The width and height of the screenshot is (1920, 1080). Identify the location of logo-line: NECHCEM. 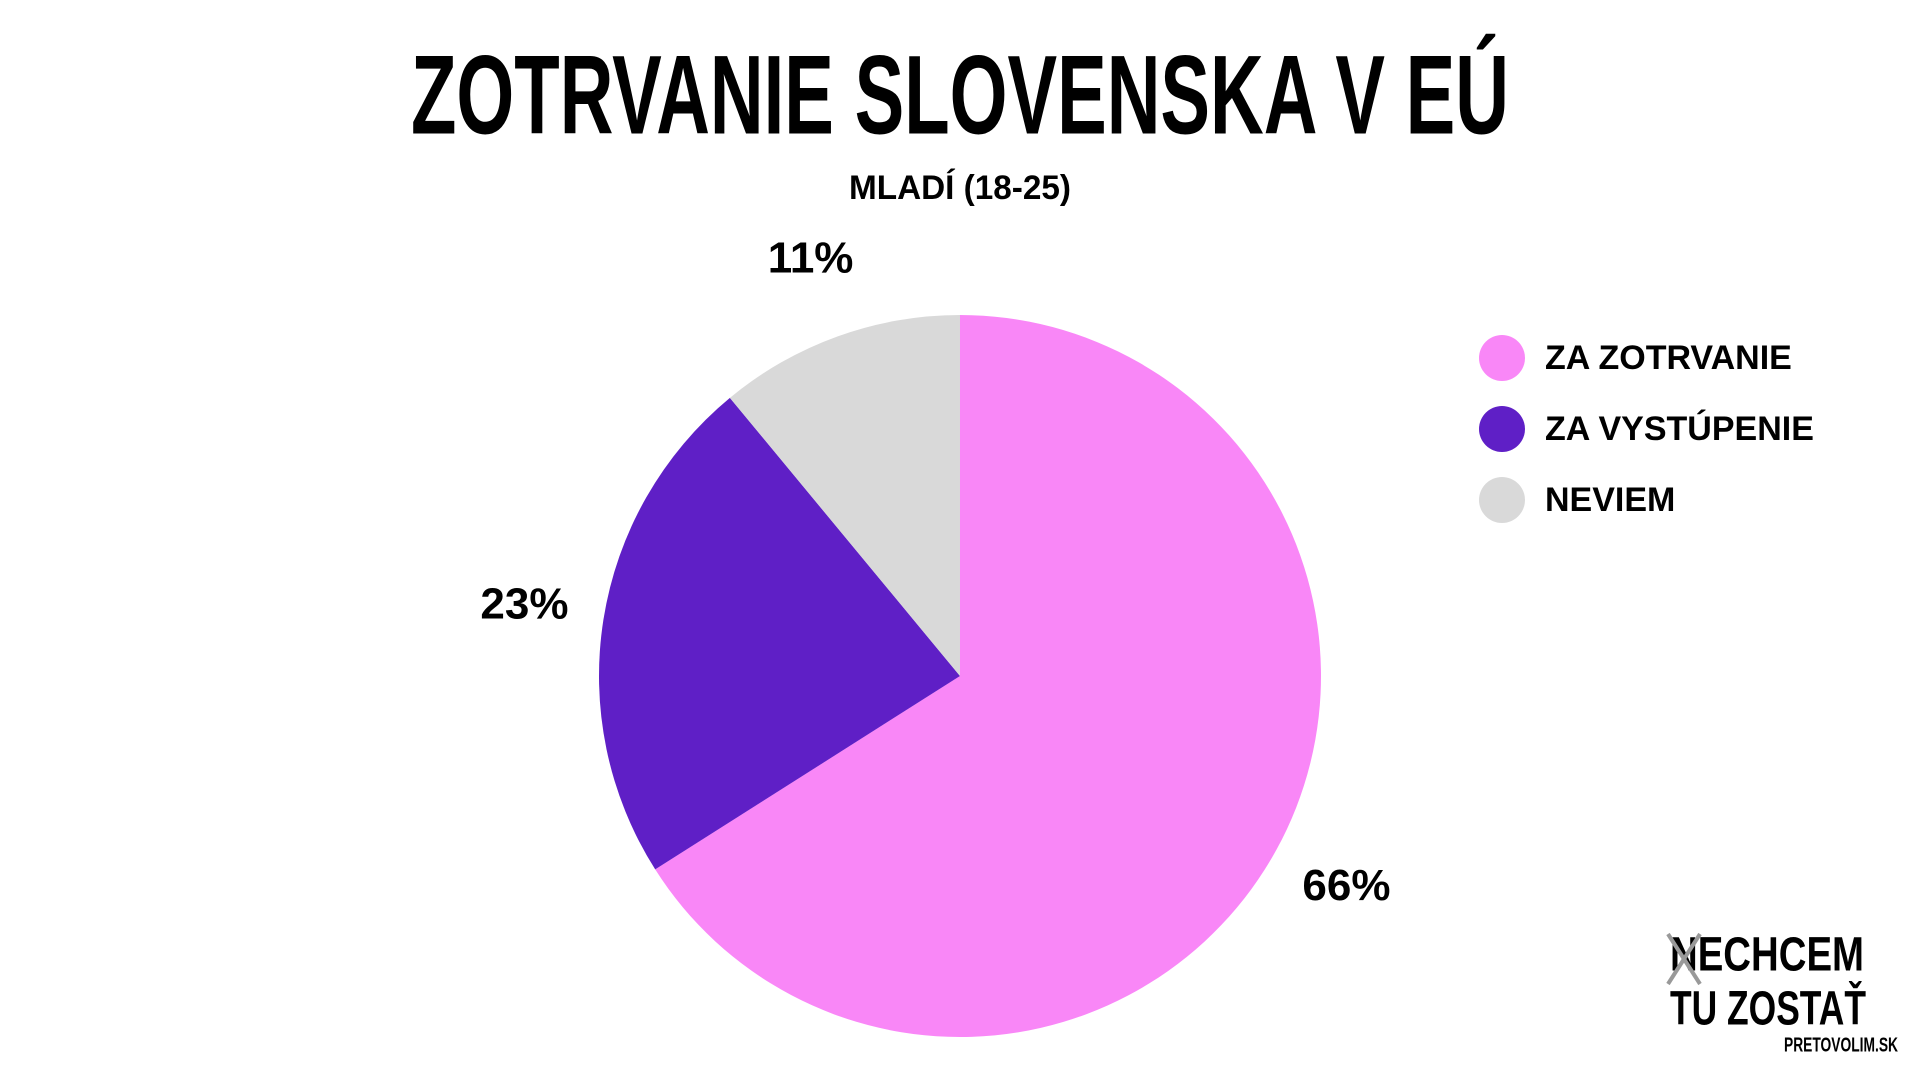
(1767, 955).